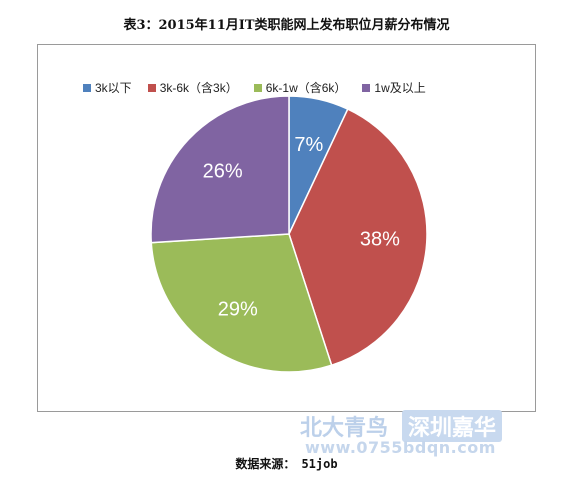 The width and height of the screenshot is (573, 477). Describe the element at coordinates (344, 428) in the screenshot. I see `watermark-brand-left: 北大青鸟` at that location.